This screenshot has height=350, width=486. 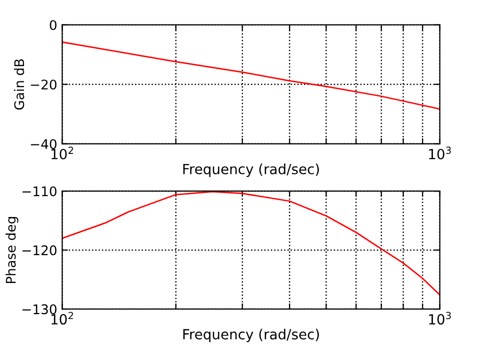 I want to click on y-tick-label: −40, so click(x=43, y=144).